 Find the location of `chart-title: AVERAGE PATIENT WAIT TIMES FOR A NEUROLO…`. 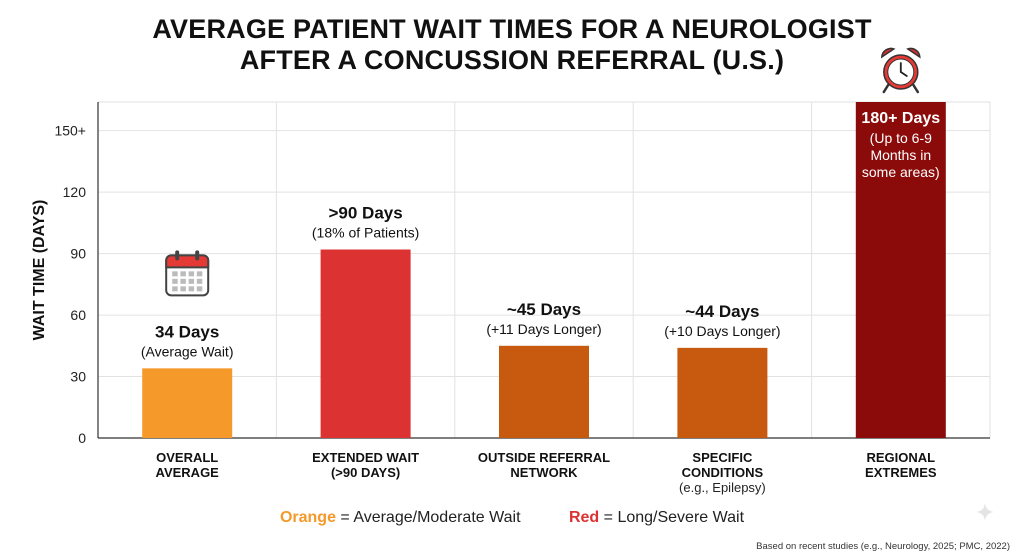

chart-title: AVERAGE PATIENT WAIT TIMES FOR A NEUROLO… is located at coordinates (512, 45).